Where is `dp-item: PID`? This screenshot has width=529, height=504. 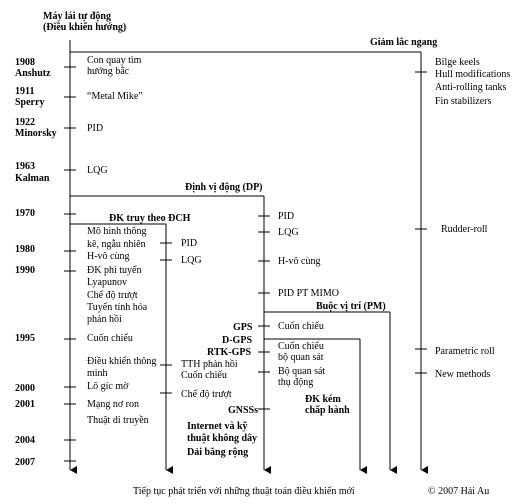 dp-item: PID is located at coordinates (286, 216).